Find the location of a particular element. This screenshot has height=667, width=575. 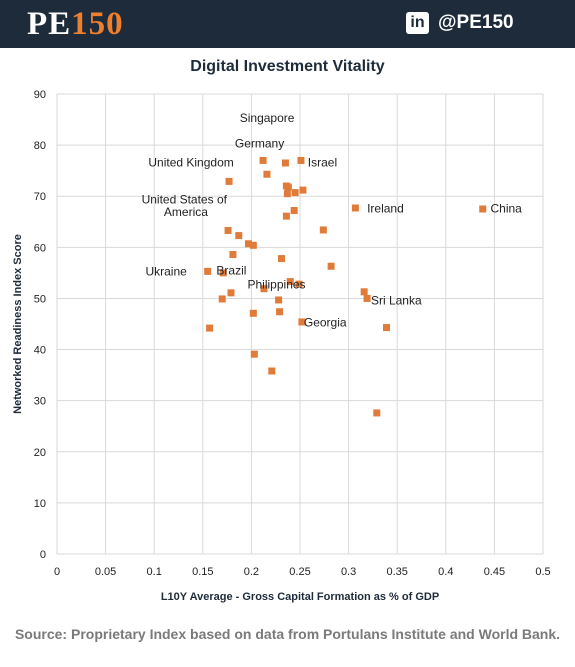

x-axis-ticks: 0 0.05 0.1 0.15 0.2 0.25 0.3 0.35 0.4 0.45 0.5 is located at coordinates (302, 572).